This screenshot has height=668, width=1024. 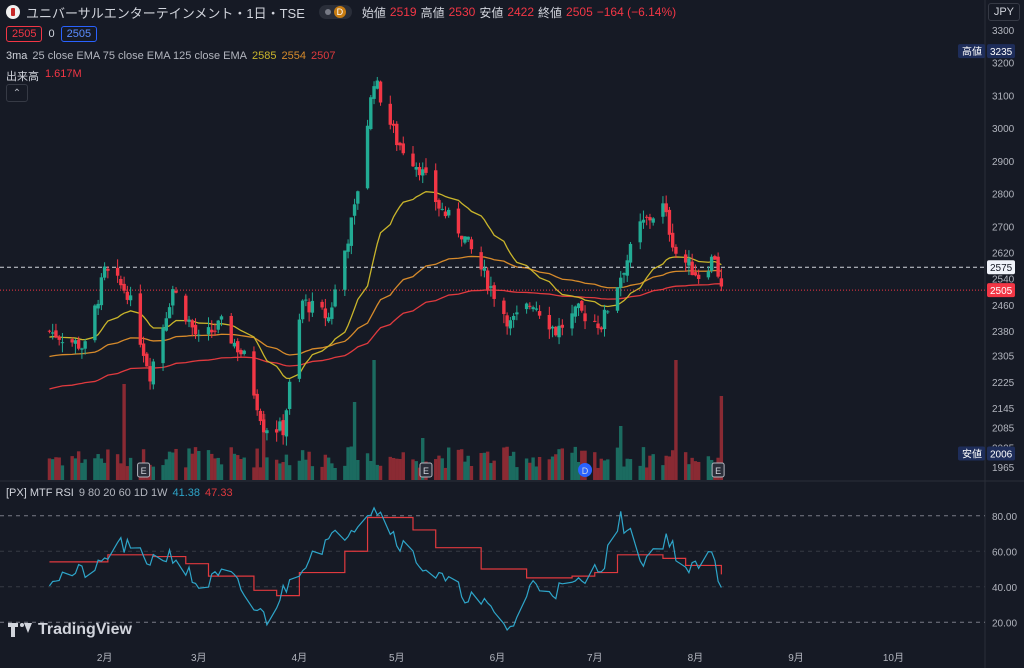 What do you see at coordinates (1003, 332) in the screenshot?
I see `price-tick-label: 2380` at bounding box center [1003, 332].